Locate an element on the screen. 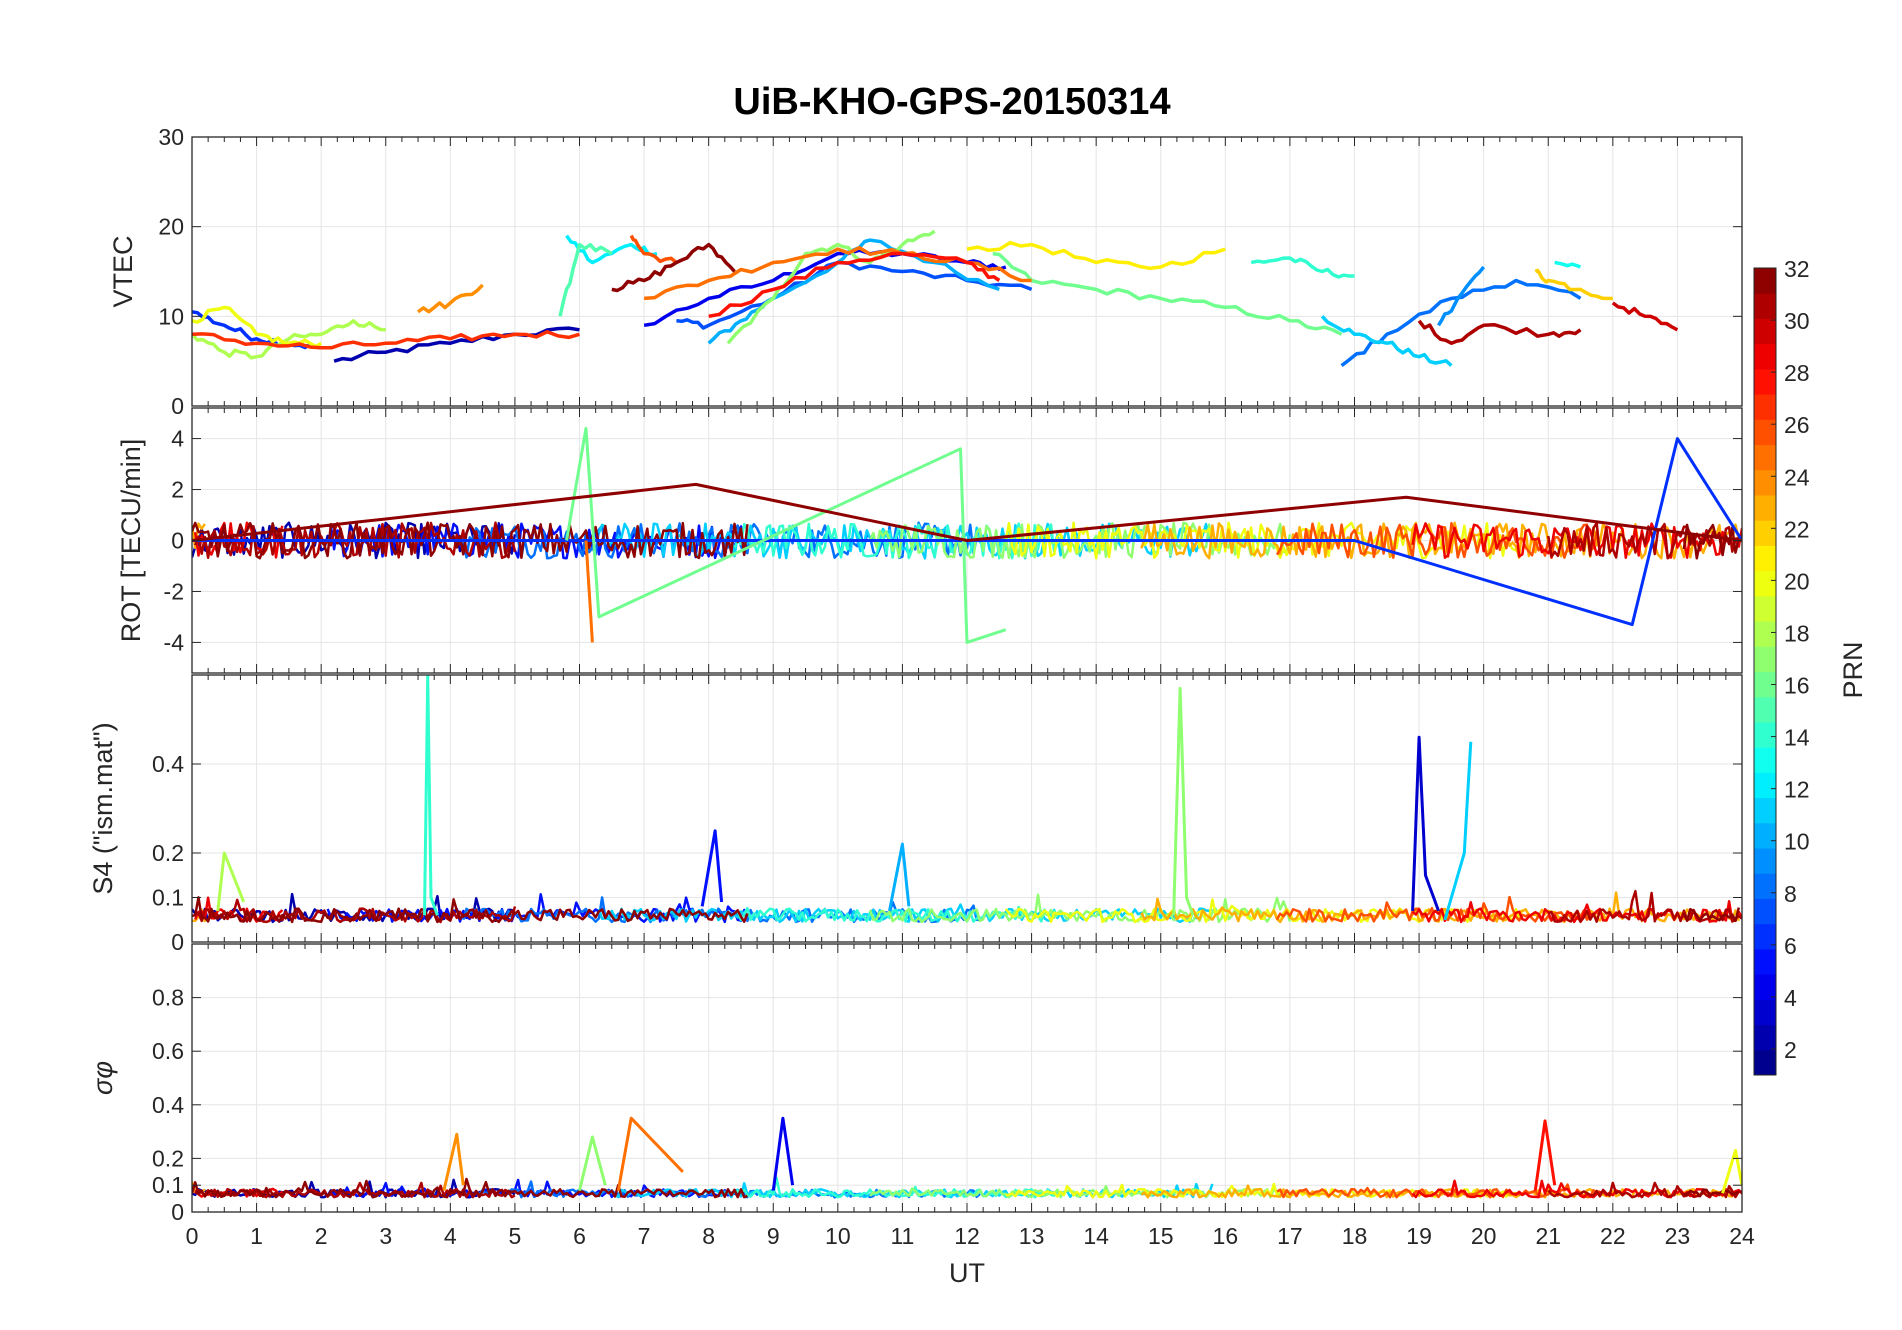  y-tick-label: 4 is located at coordinates (177, 439).